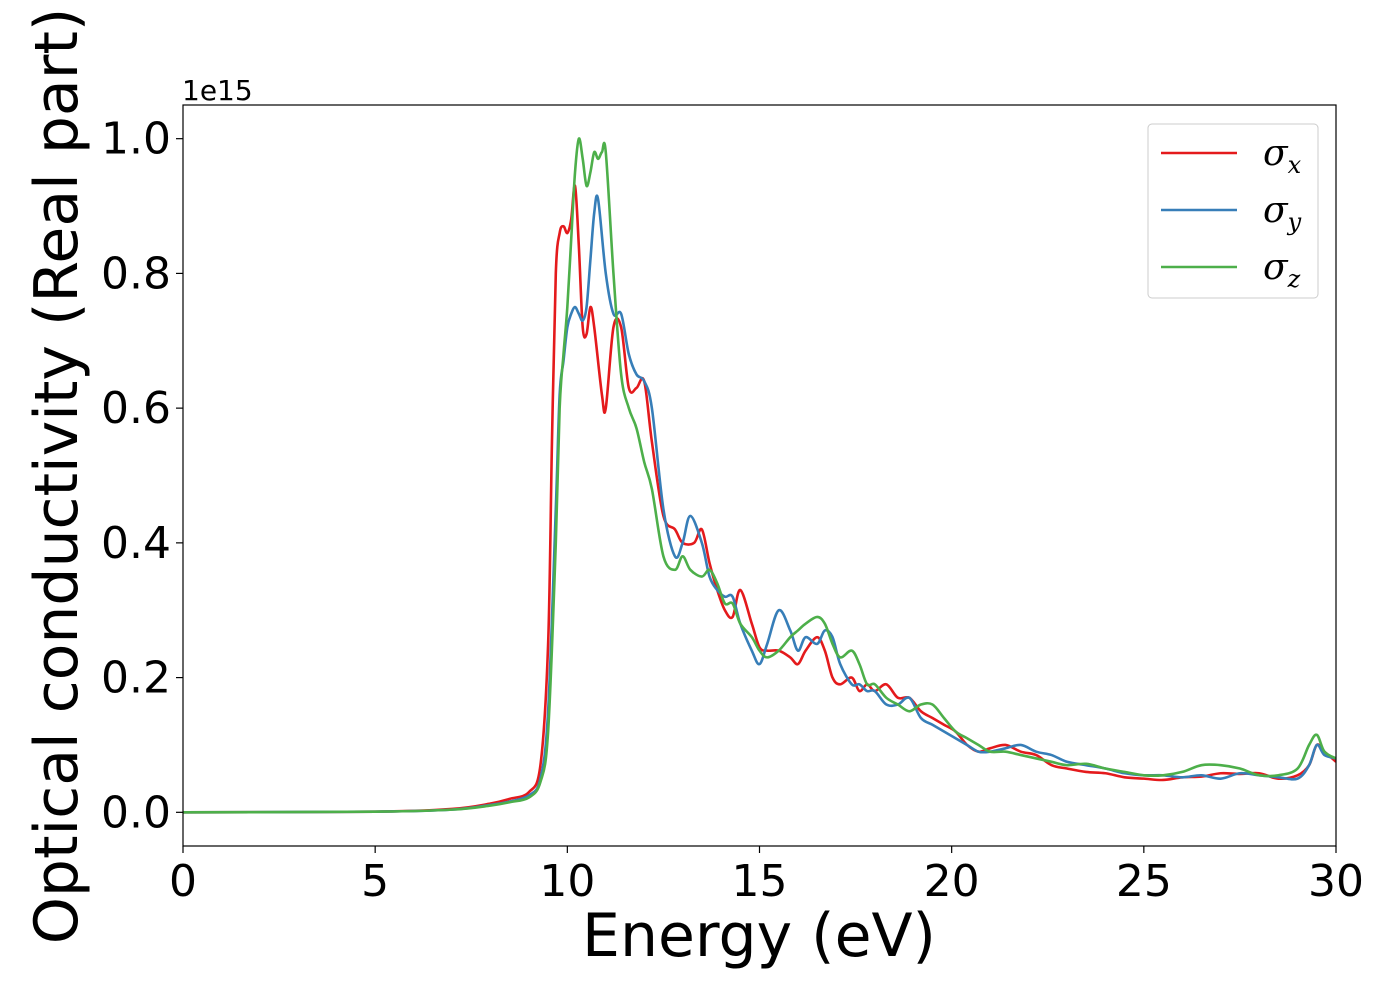 This screenshot has height=1000, width=1400. I want to click on y-tick-label: 0.4, so click(136, 543).